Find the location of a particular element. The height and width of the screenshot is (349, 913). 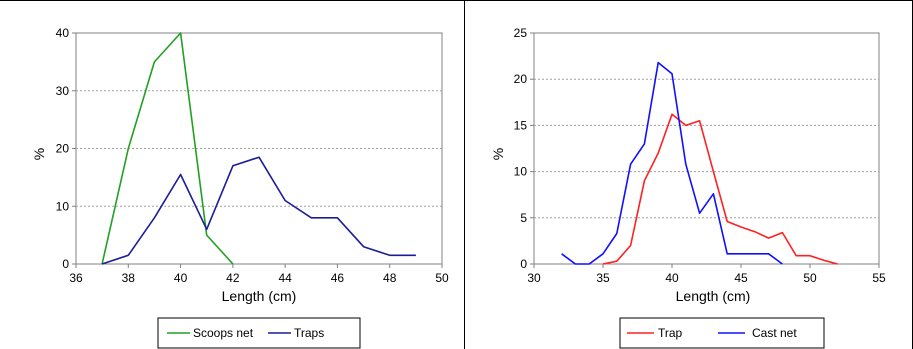

x-tick-label: 42 is located at coordinates (233, 278).